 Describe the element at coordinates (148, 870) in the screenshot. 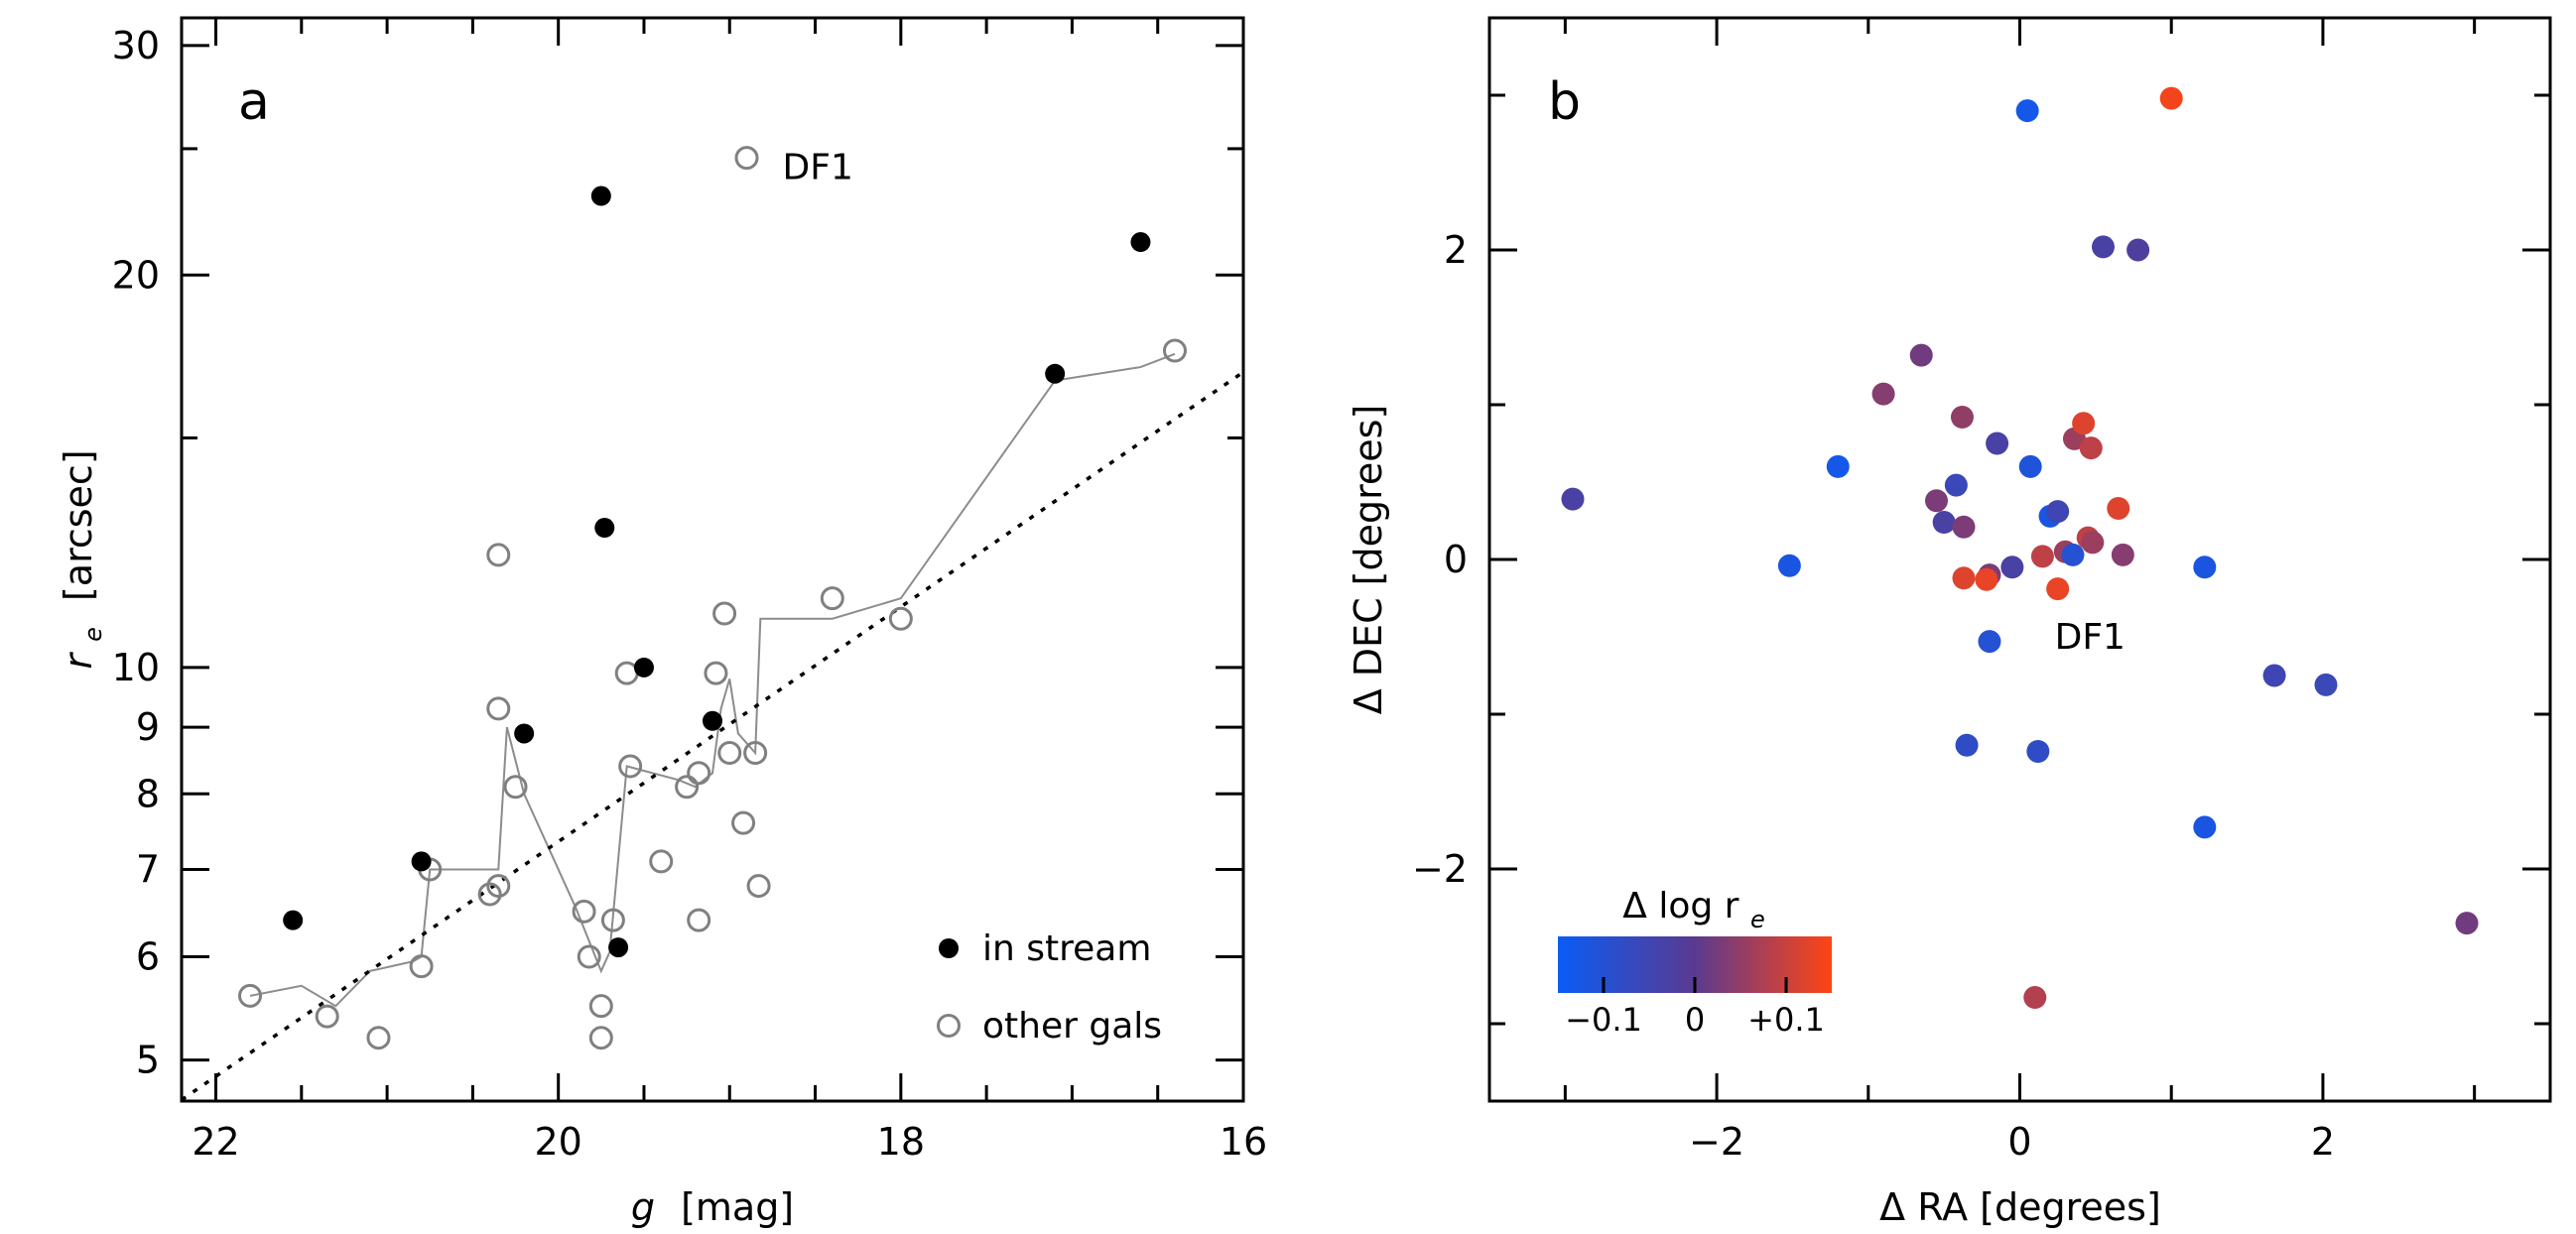

I see `a-ytick-label: 7` at that location.